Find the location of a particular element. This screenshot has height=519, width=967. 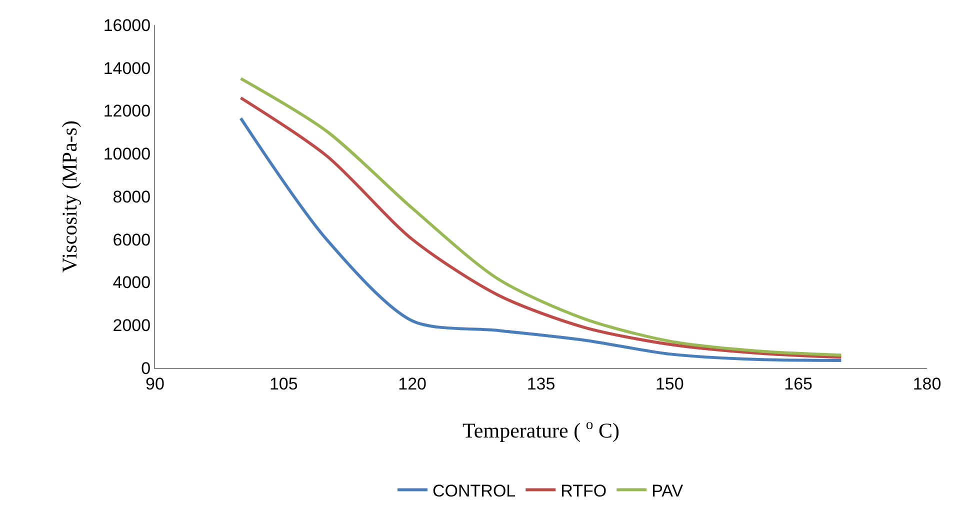

y-tick-label: 4000 is located at coordinates (131, 282).